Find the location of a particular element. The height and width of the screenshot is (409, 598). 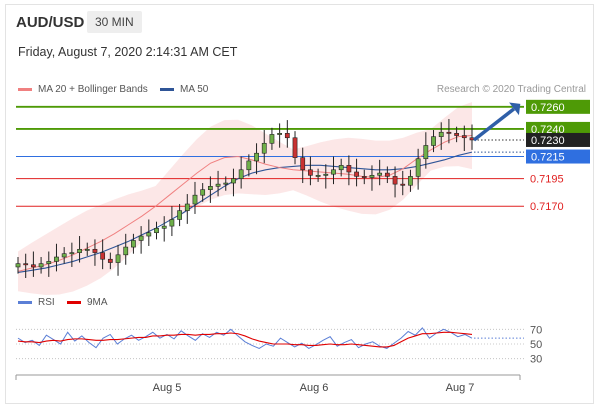

legend-ma20-label: MA 20 + Bollinger Bands is located at coordinates (93, 89).